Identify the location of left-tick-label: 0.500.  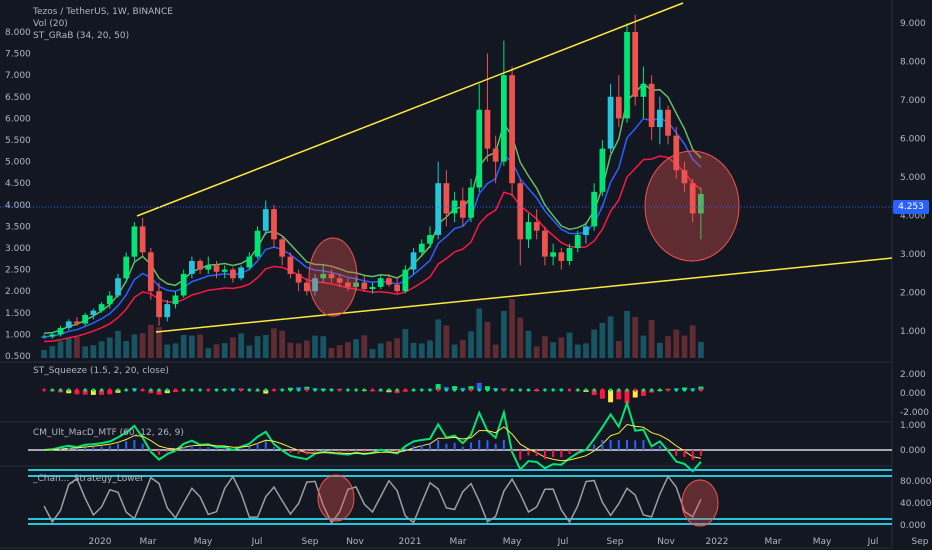
(18, 357).